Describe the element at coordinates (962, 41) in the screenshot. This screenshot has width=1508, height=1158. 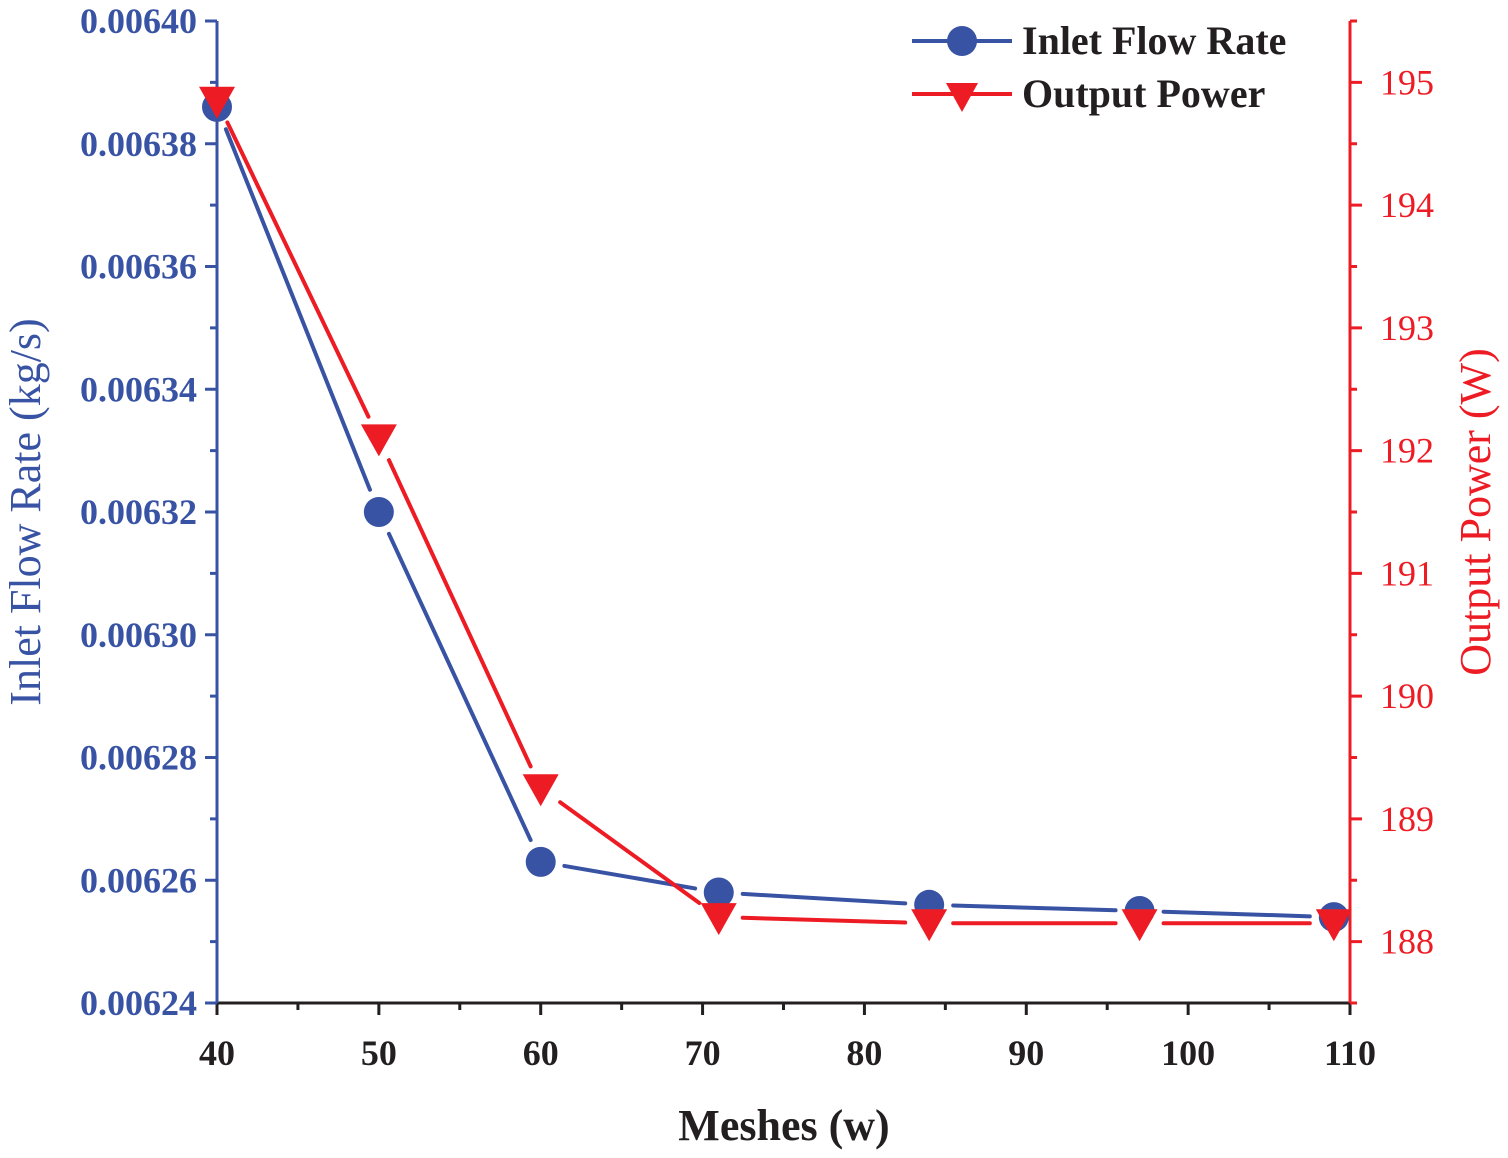
I see `legend-marker-circle` at that location.